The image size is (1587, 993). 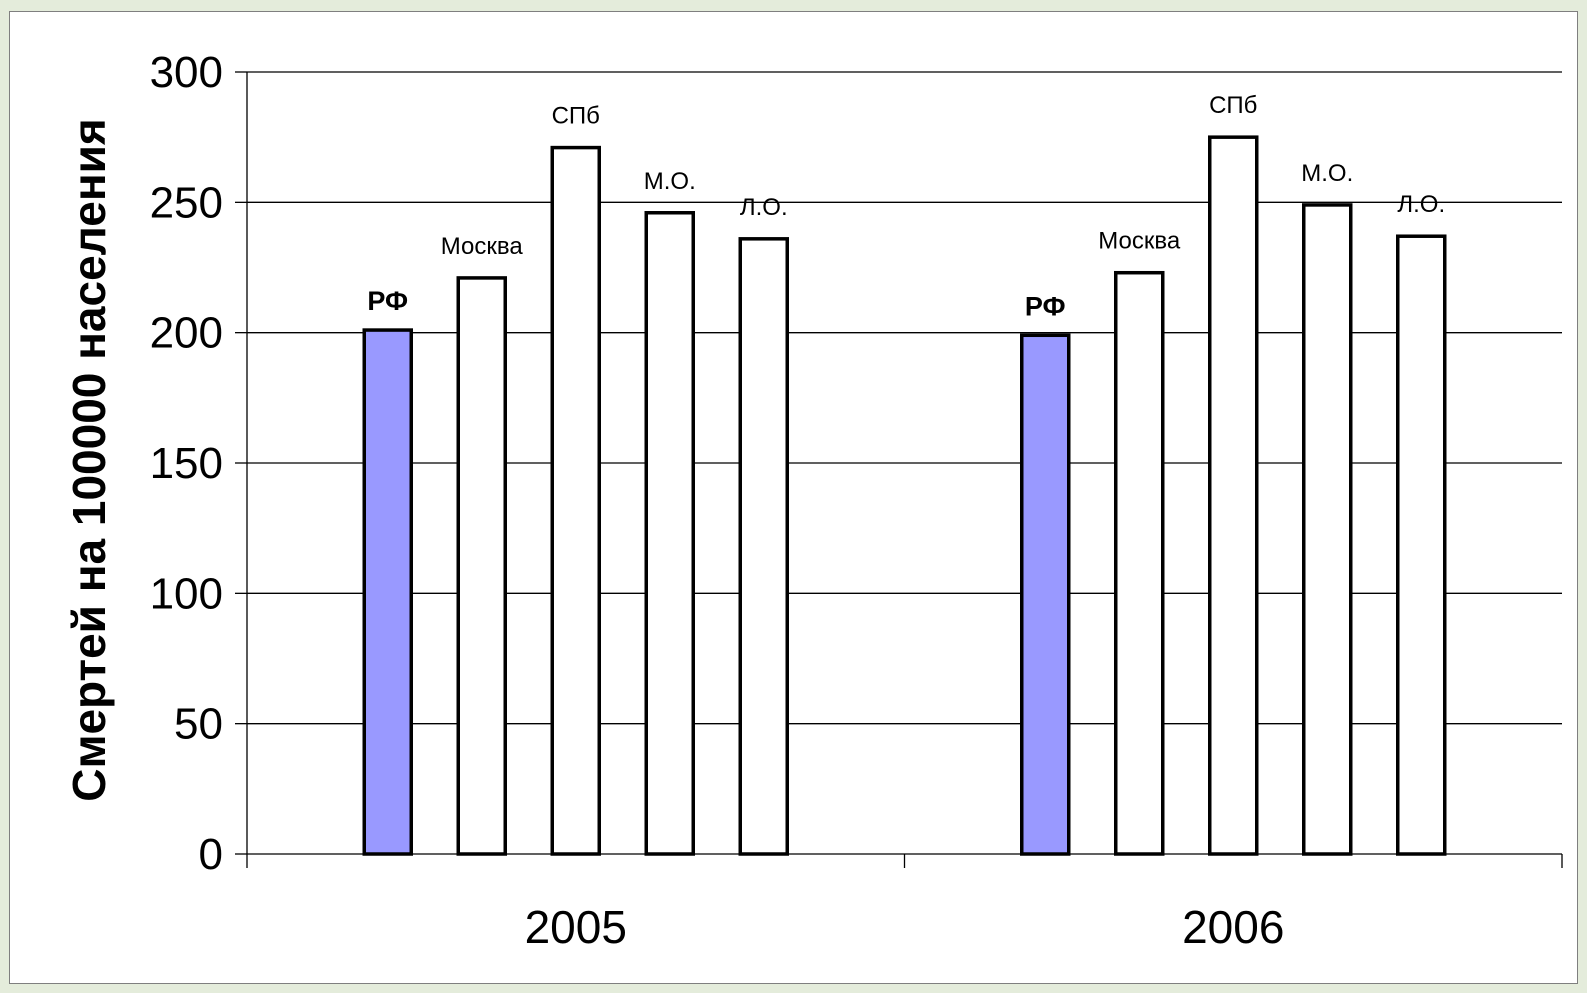 What do you see at coordinates (198, 724) in the screenshot?
I see `y-tick-label: 50` at bounding box center [198, 724].